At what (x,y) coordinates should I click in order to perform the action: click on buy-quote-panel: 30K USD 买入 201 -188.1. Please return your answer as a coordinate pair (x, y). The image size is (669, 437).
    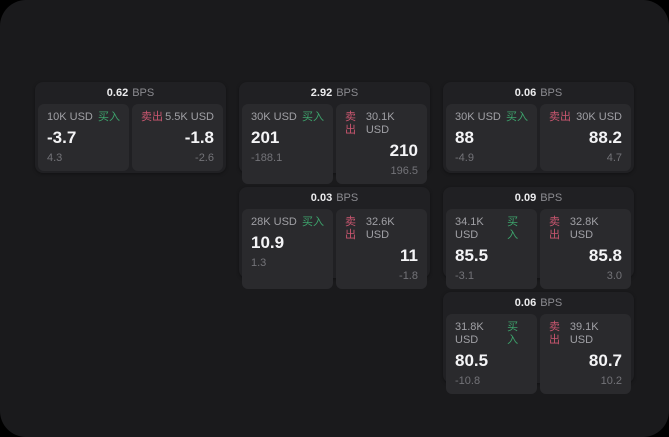
    Looking at the image, I should click on (287, 144).